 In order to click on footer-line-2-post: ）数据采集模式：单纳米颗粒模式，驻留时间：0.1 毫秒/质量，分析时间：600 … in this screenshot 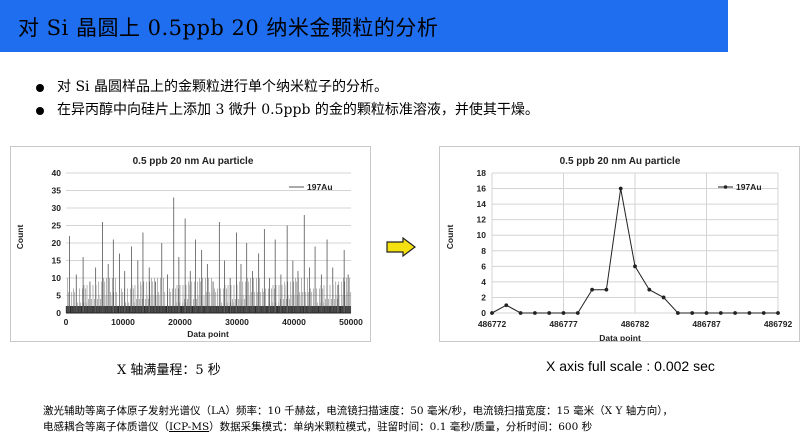, I will do `click(401, 427)`.